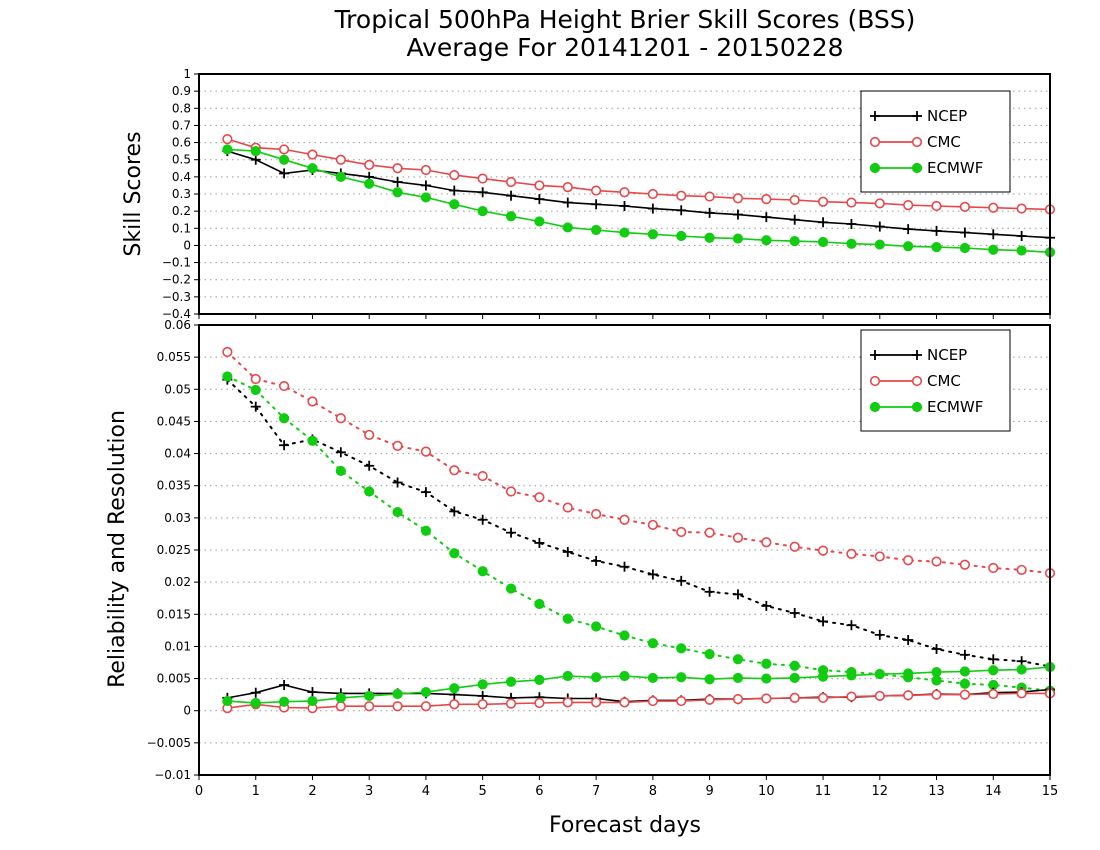 The image size is (1100, 850). I want to click on top-series-ncep-solid, so click(638, 194).